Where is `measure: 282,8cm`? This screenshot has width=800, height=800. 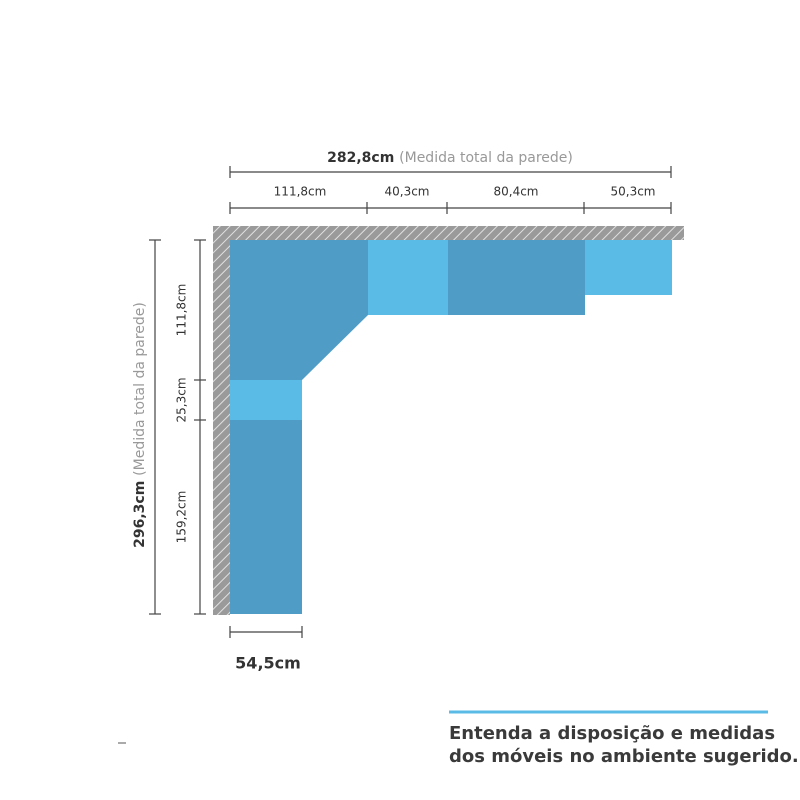 measure: 282,8cm is located at coordinates (360, 158).